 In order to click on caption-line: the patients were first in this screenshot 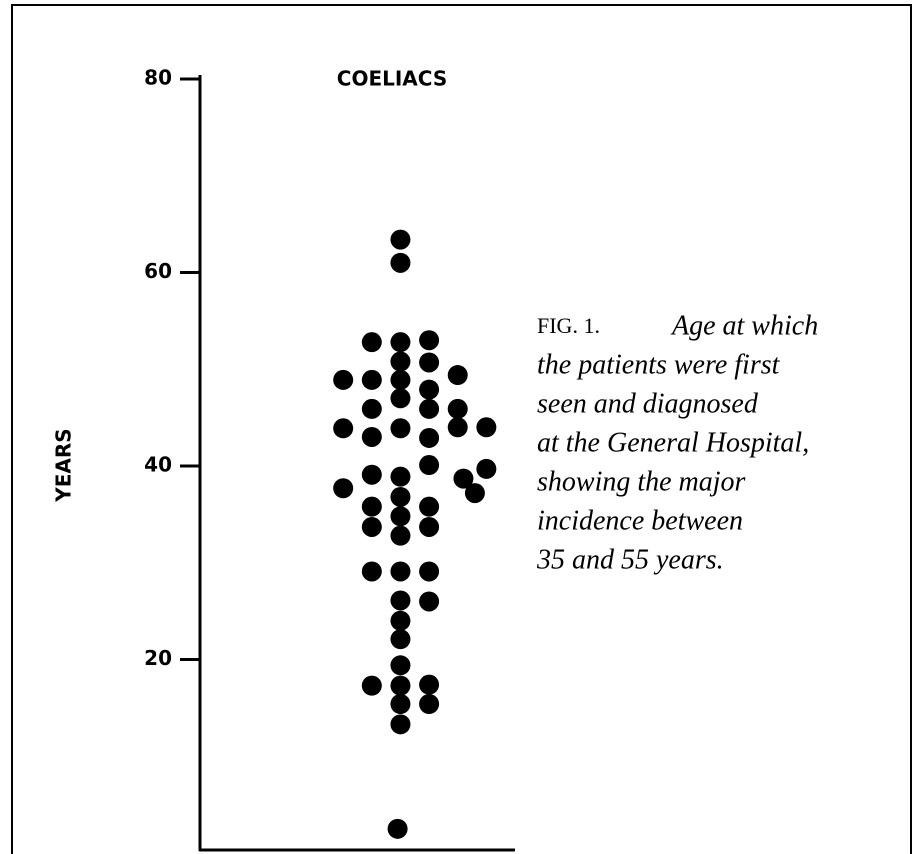, I will do `click(659, 364)`.